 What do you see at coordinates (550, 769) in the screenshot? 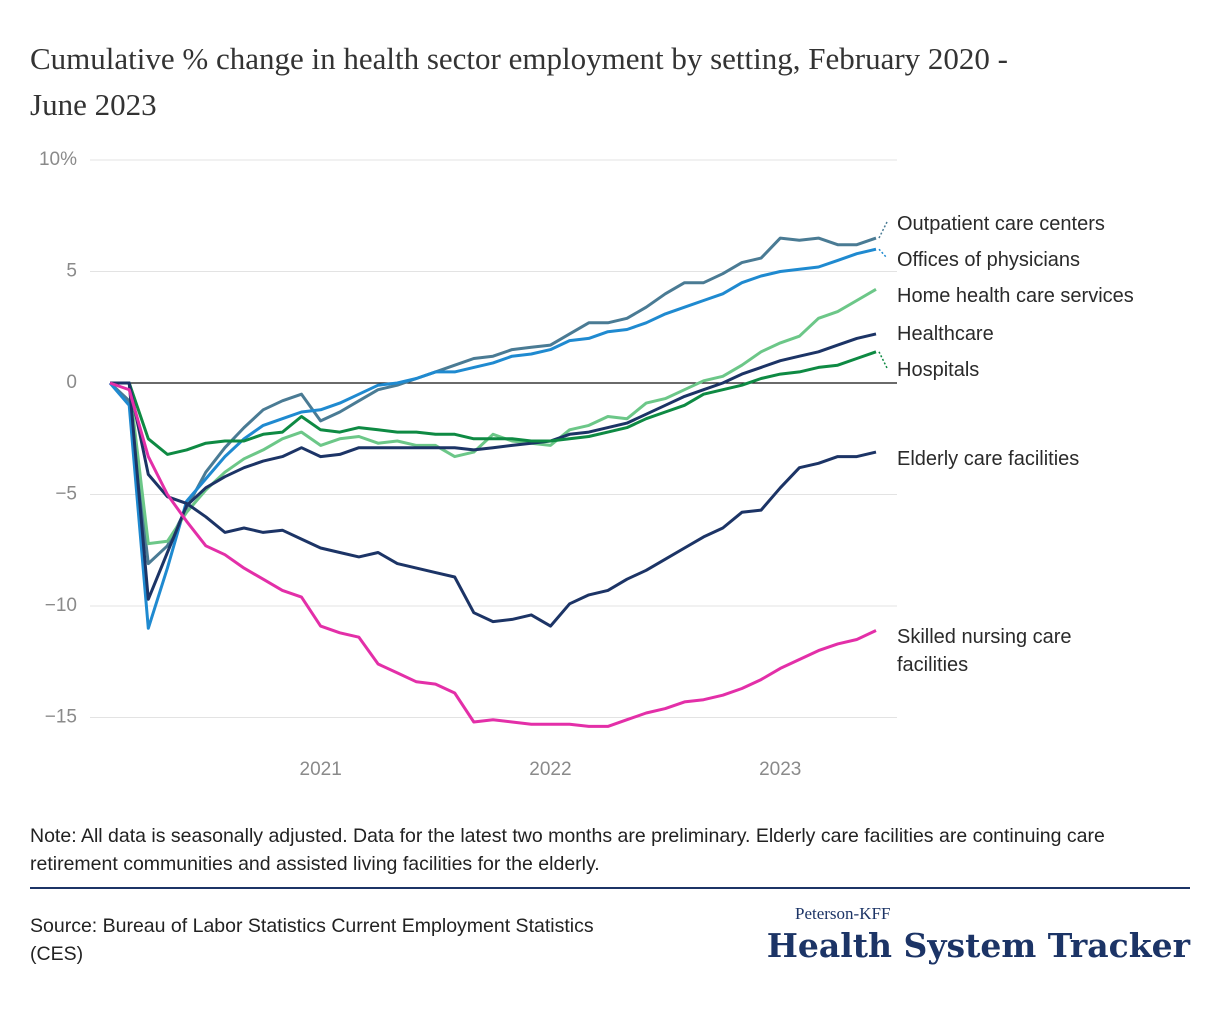
I see `x-tick-label: 2022` at bounding box center [550, 769].